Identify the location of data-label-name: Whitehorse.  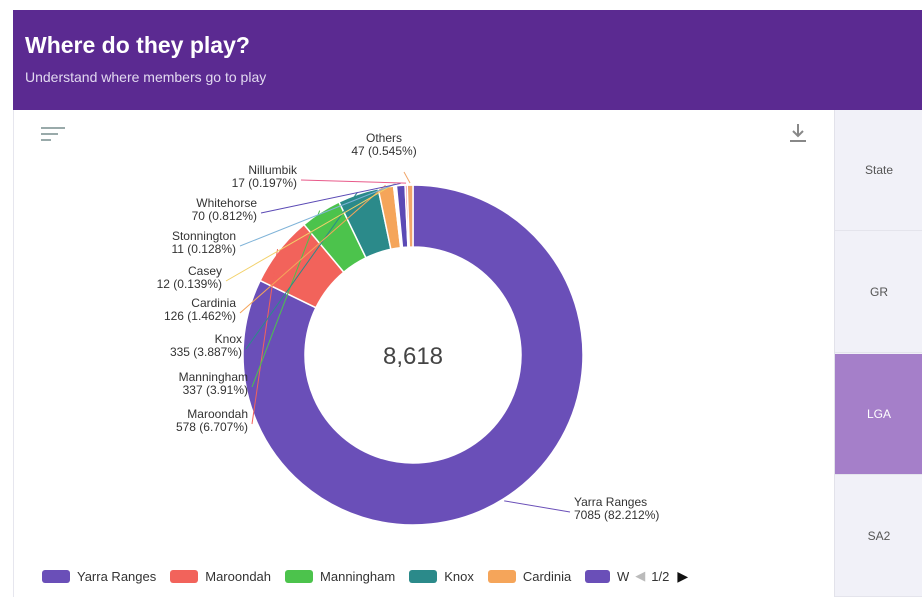
(226, 203).